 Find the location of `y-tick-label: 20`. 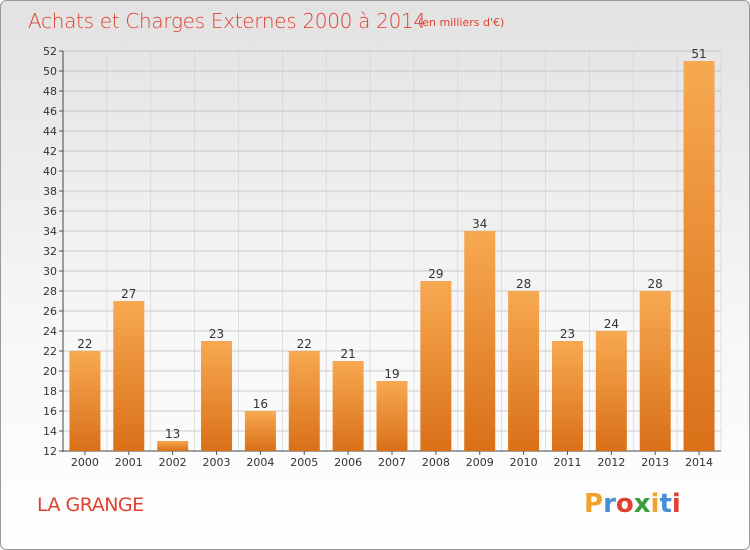

y-tick-label: 20 is located at coordinates (50, 371).